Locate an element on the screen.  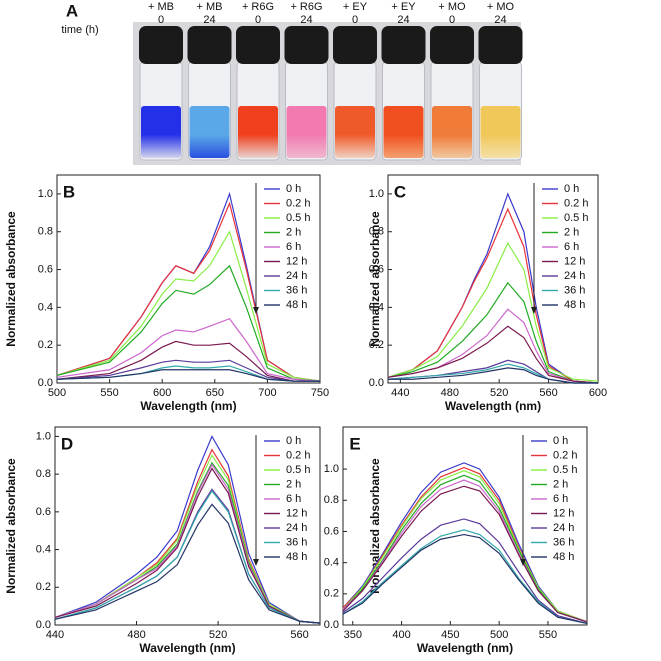
time-label: time (h) is located at coordinates (79, 30).